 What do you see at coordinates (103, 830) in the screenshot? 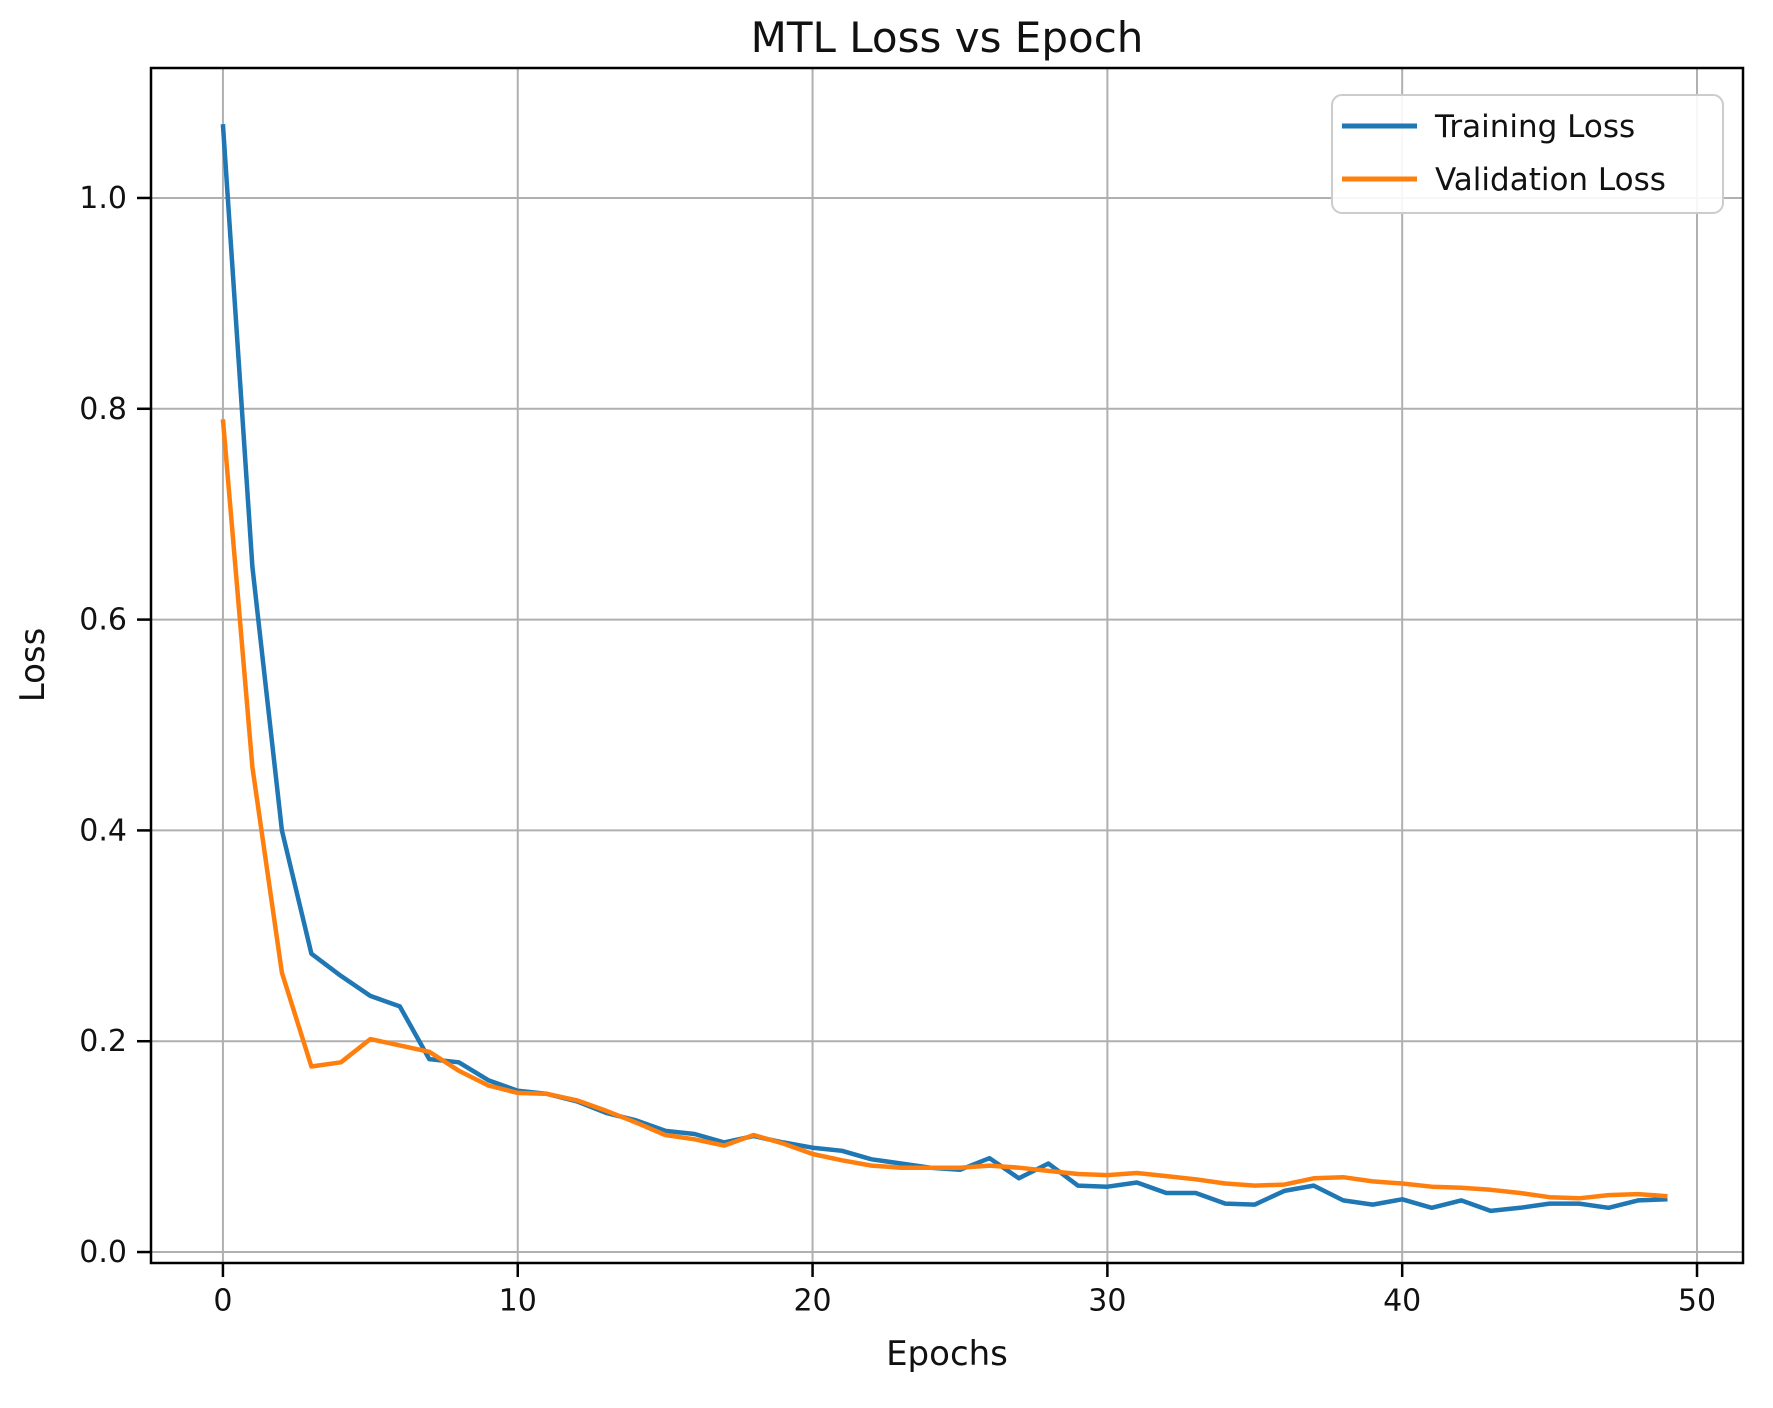
I see `y-tick-label: 0.4` at bounding box center [103, 830].